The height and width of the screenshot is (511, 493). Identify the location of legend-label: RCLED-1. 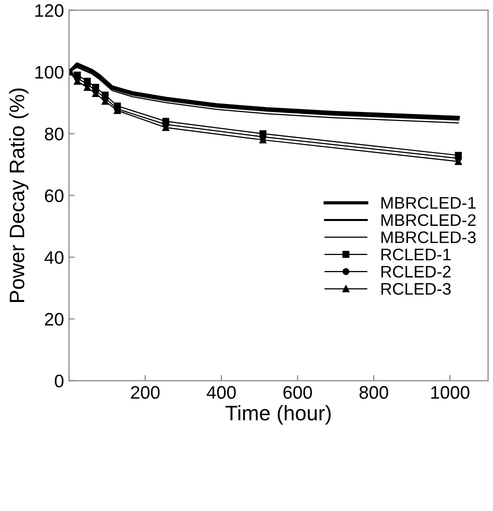
(416, 254).